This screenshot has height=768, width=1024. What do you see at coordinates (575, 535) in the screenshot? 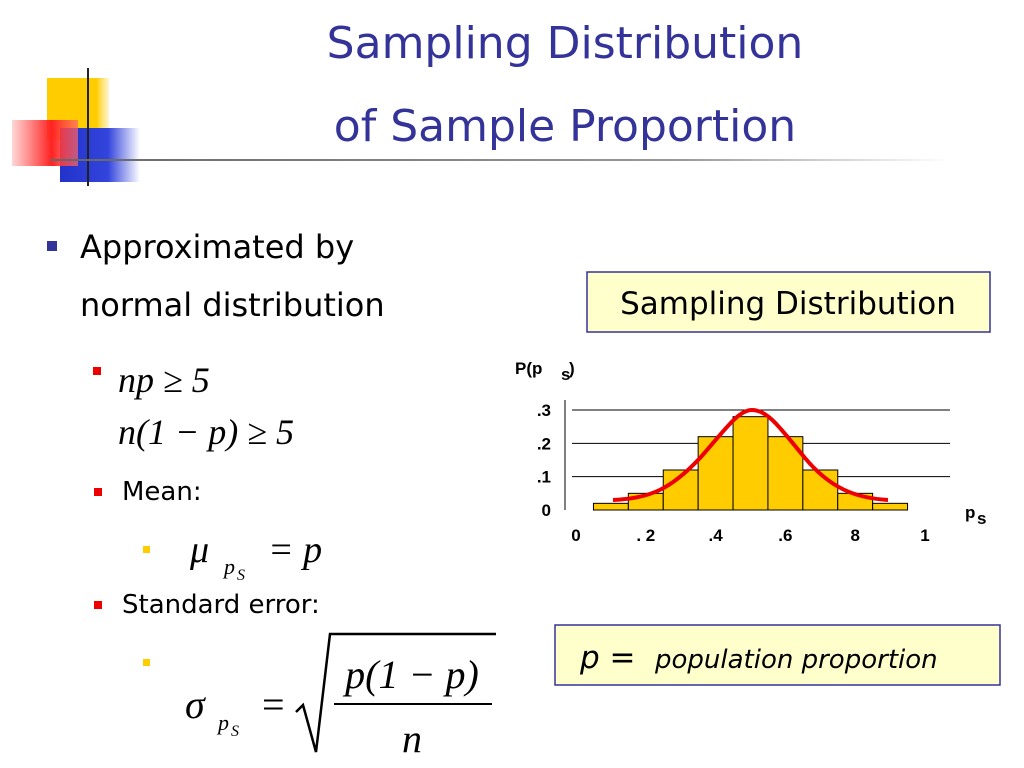
I see `x-tick-label: 0` at bounding box center [575, 535].